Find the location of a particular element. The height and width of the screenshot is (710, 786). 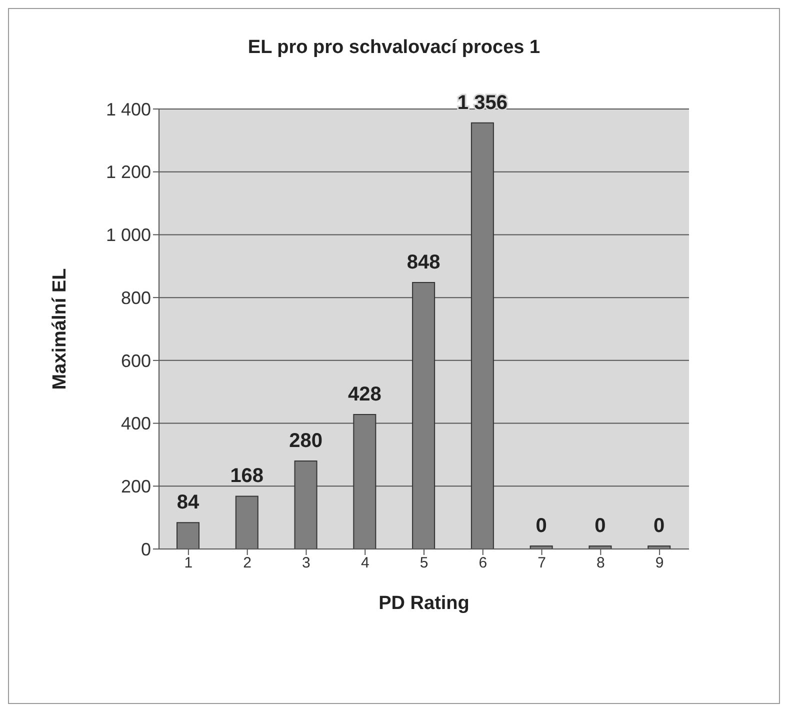

x-tick-label: 8 is located at coordinates (600, 563).